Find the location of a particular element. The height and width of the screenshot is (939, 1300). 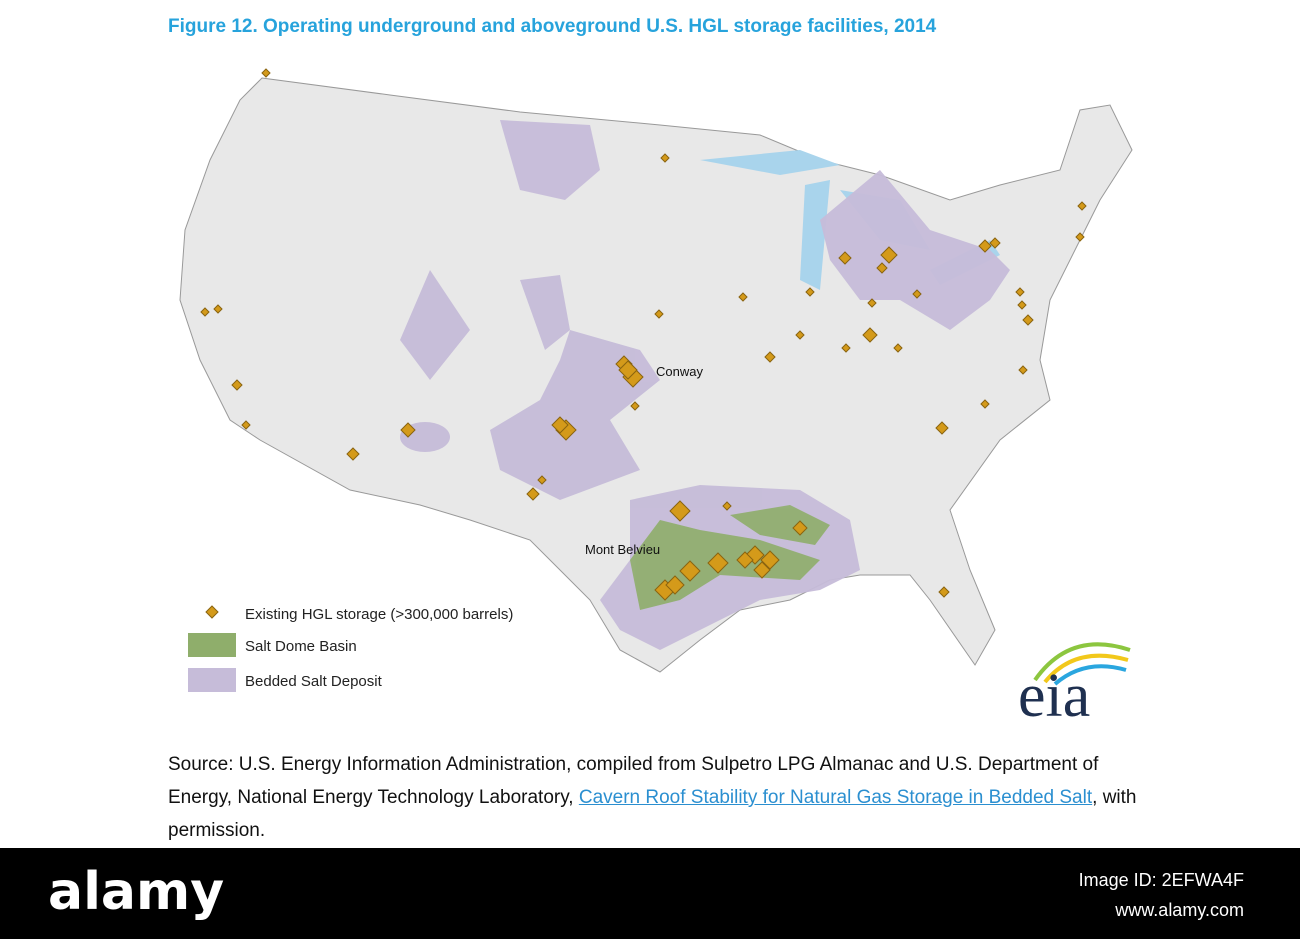

logo: eia is located at coordinates (1054, 696).